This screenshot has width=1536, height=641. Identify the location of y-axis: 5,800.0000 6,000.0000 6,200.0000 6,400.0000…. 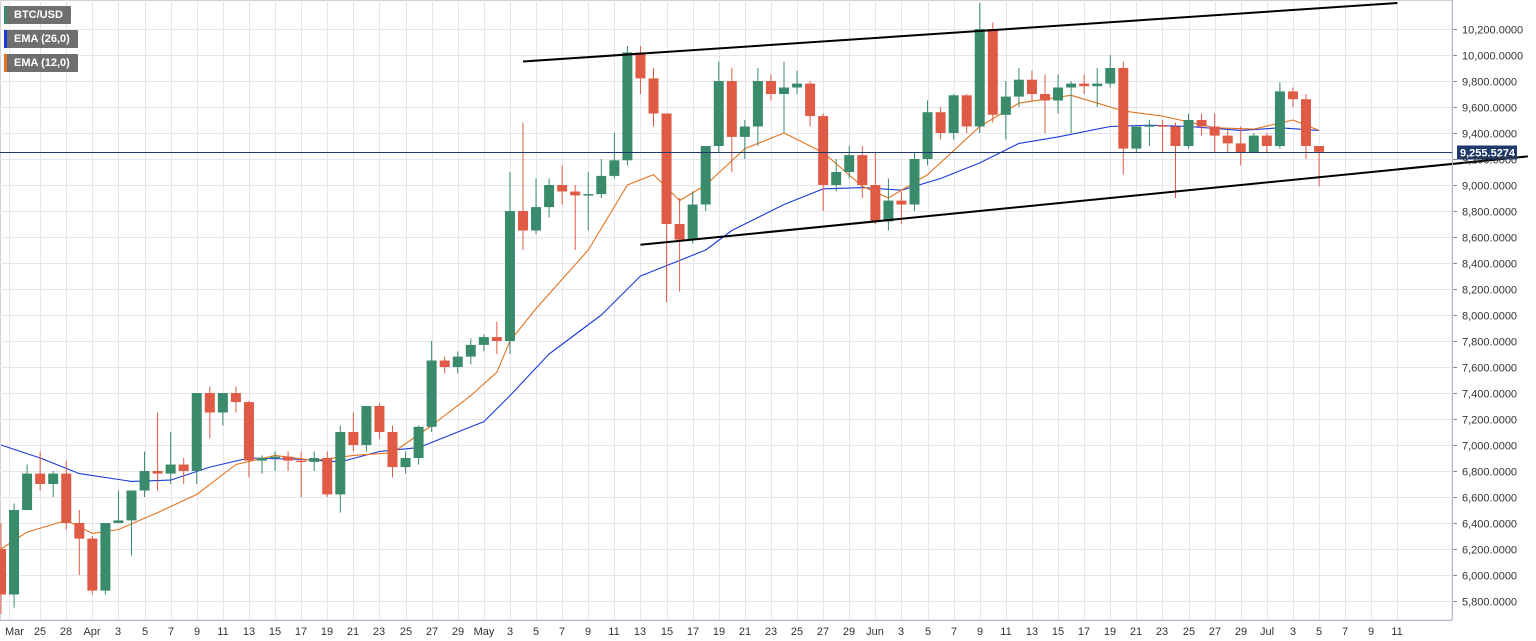
(1487, 310).